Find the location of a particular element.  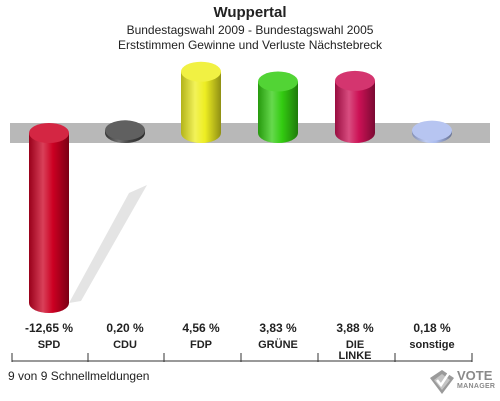

bar-top-sonstige is located at coordinates (432, 130).